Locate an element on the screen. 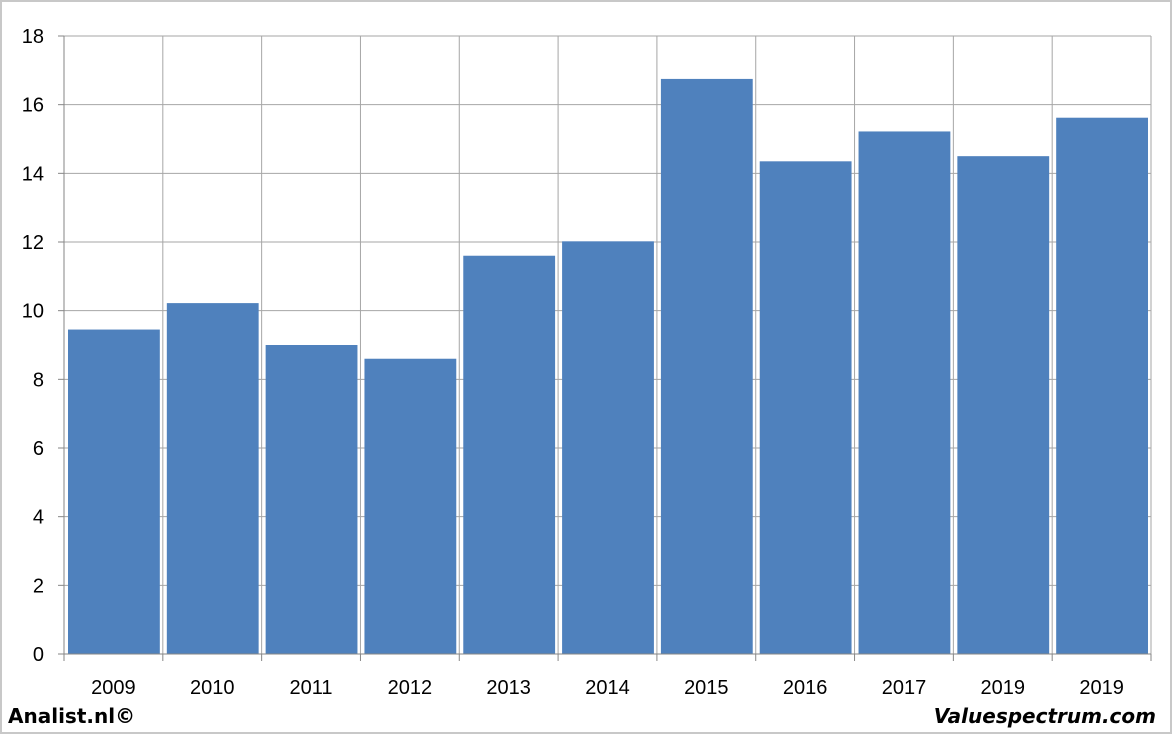 This screenshot has width=1172, height=736. bar-2019 is located at coordinates (1003, 405).